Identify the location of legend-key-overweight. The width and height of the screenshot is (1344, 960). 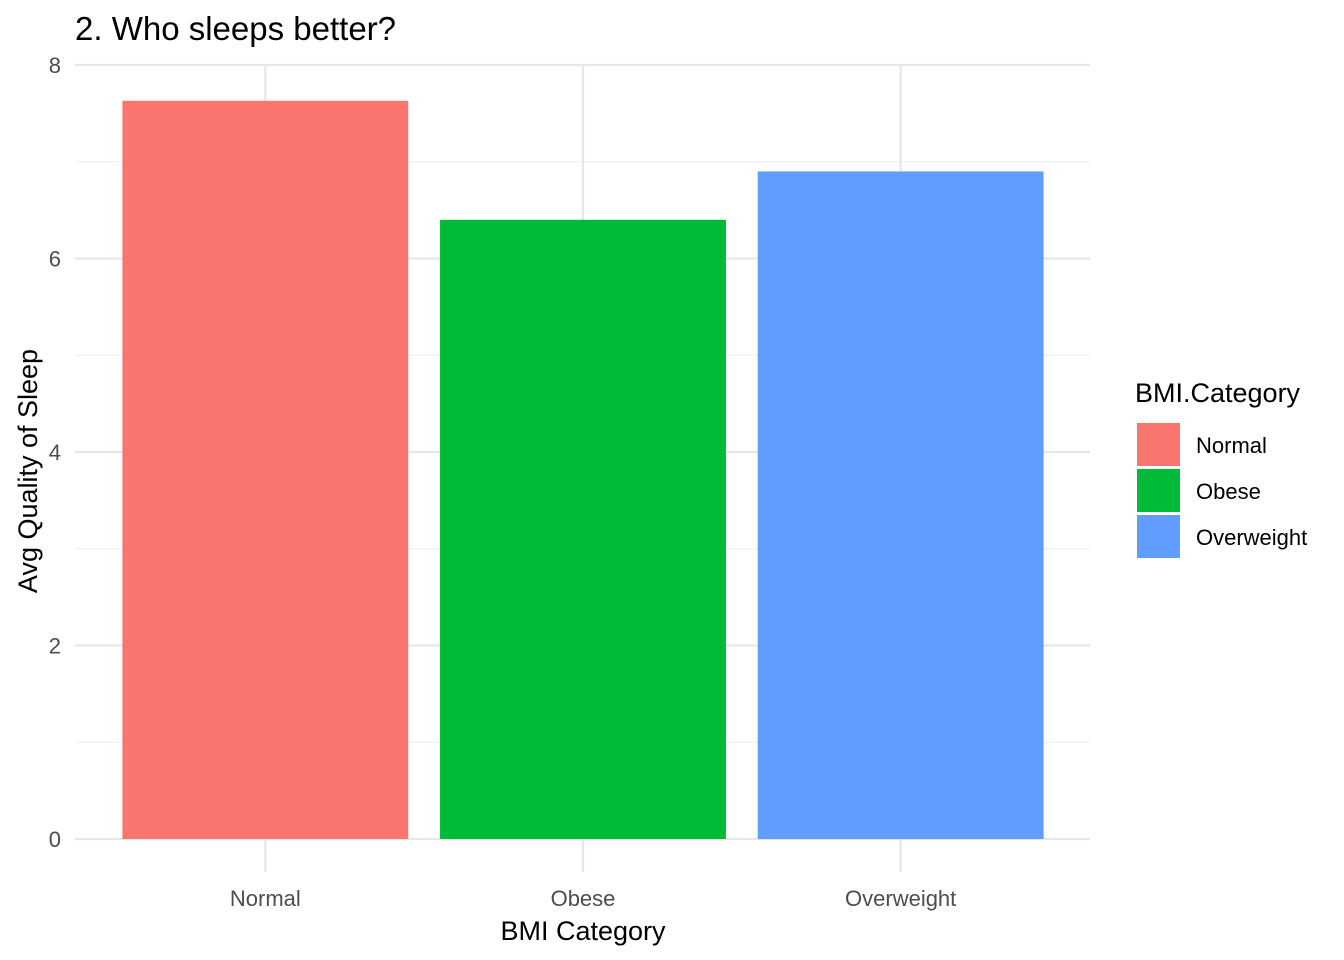
(1158, 536).